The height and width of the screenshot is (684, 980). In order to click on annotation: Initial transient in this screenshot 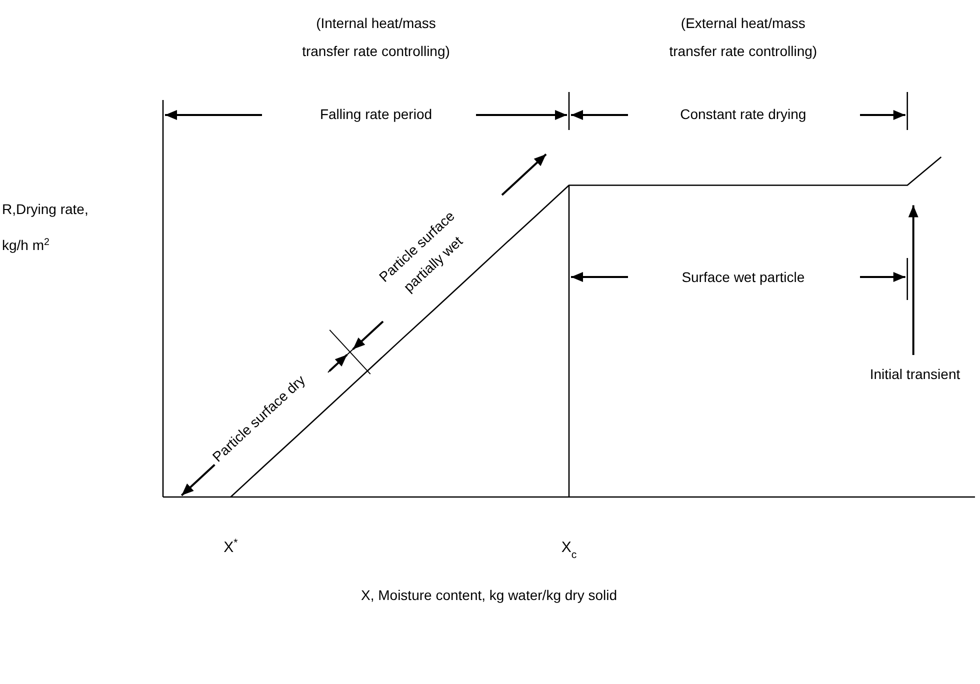, I will do `click(915, 374)`.